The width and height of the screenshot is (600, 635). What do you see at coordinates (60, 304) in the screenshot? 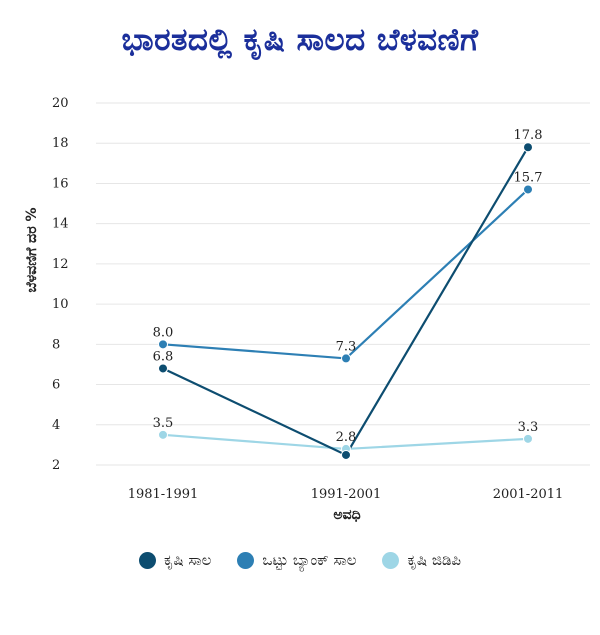
I see `y-tick-label: 10` at bounding box center [60, 304].